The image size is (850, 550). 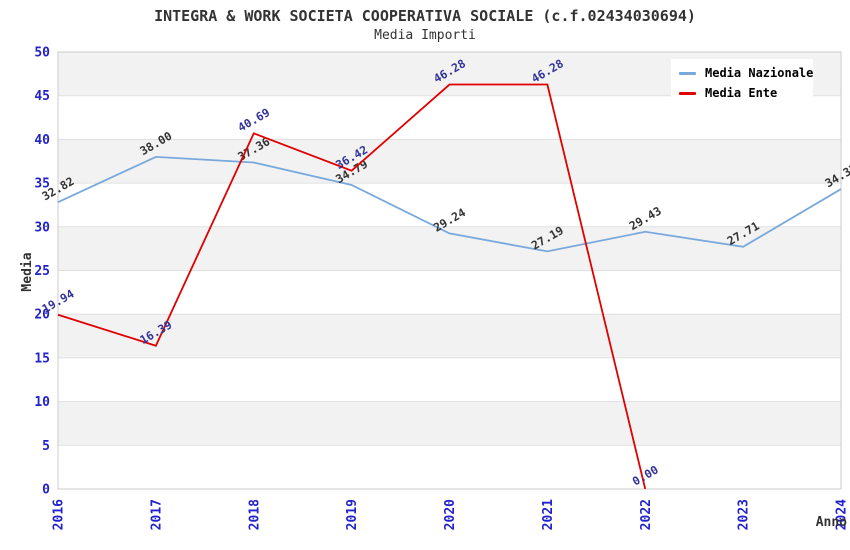 What do you see at coordinates (156, 514) in the screenshot?
I see `x-tick-label: 2017` at bounding box center [156, 514].